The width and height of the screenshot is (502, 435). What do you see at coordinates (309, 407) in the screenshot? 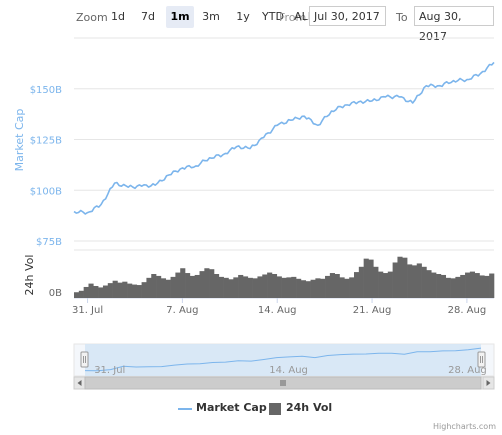
I see `legend-volume: 24h Vol` at bounding box center [309, 407].